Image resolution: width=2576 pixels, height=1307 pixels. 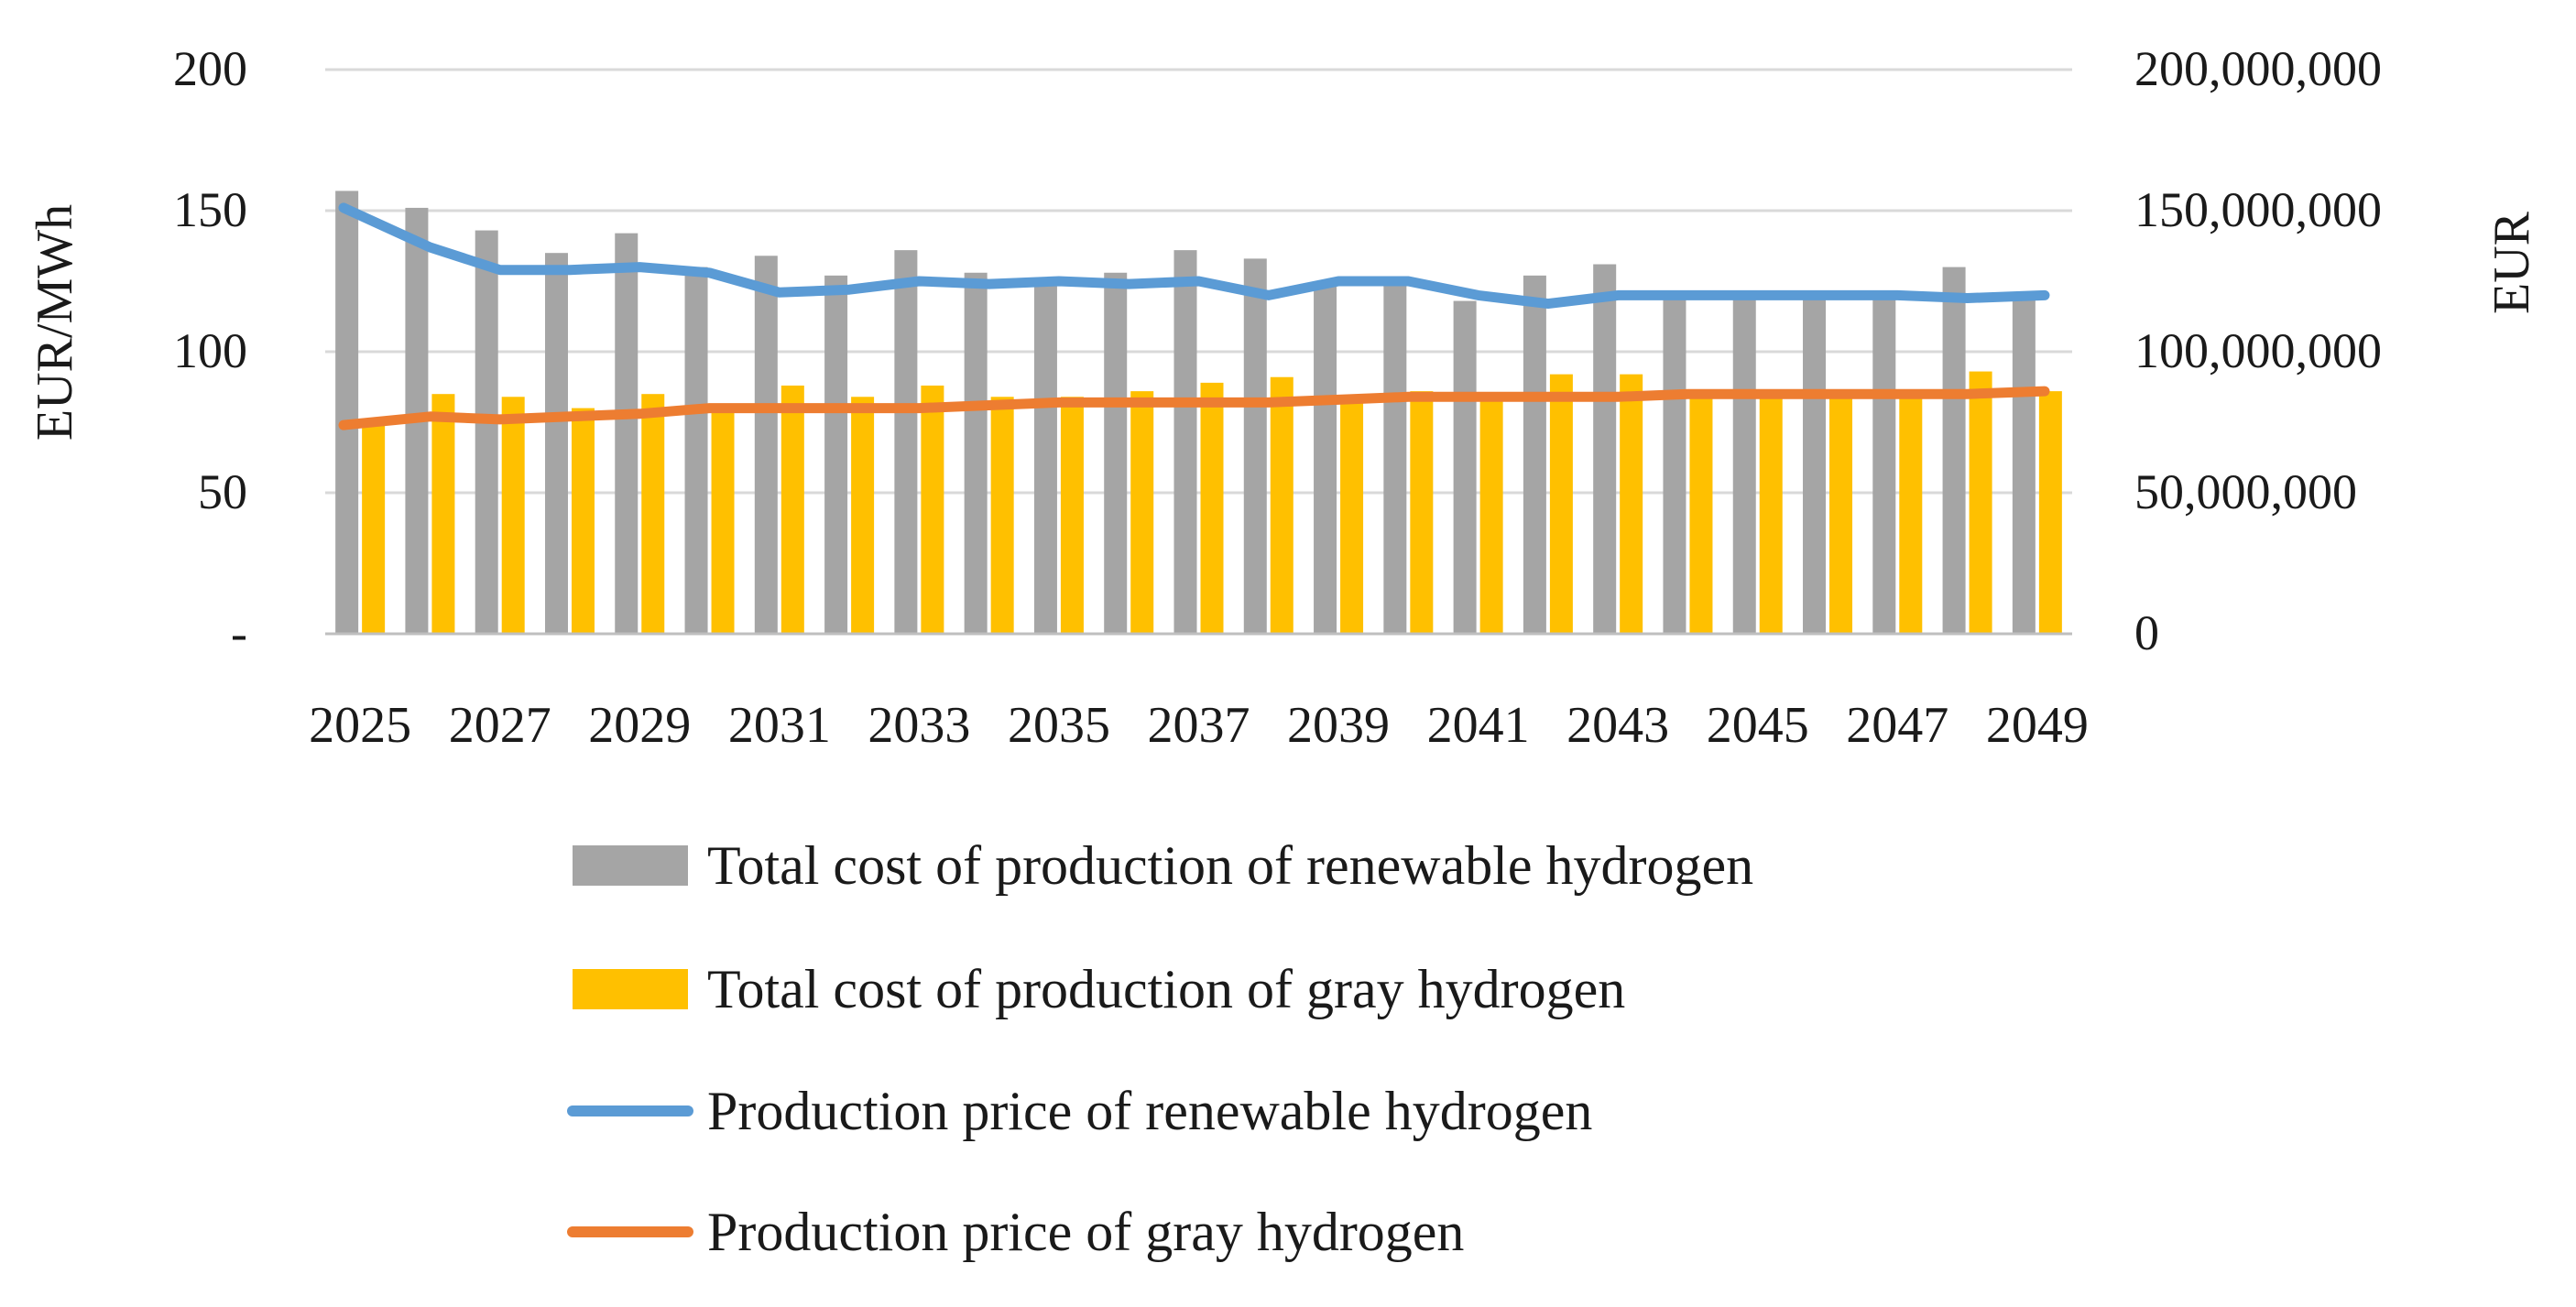 I want to click on right-tick-label: 100,000,000, so click(x=2258, y=350).